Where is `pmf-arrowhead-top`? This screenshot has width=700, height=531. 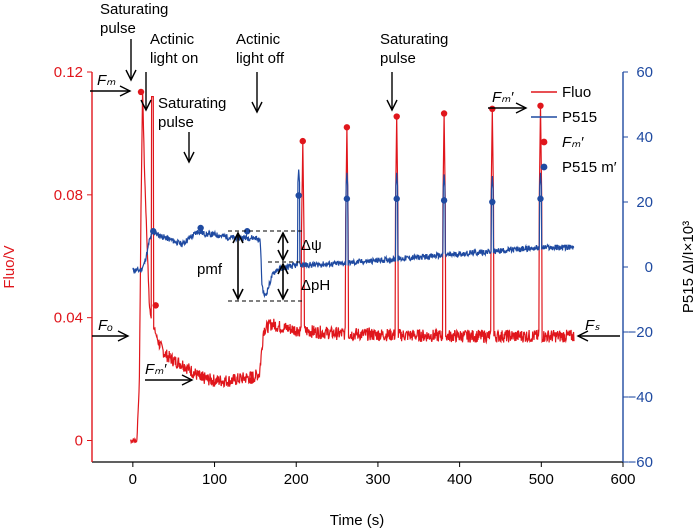 pmf-arrowhead-top is located at coordinates (238, 237).